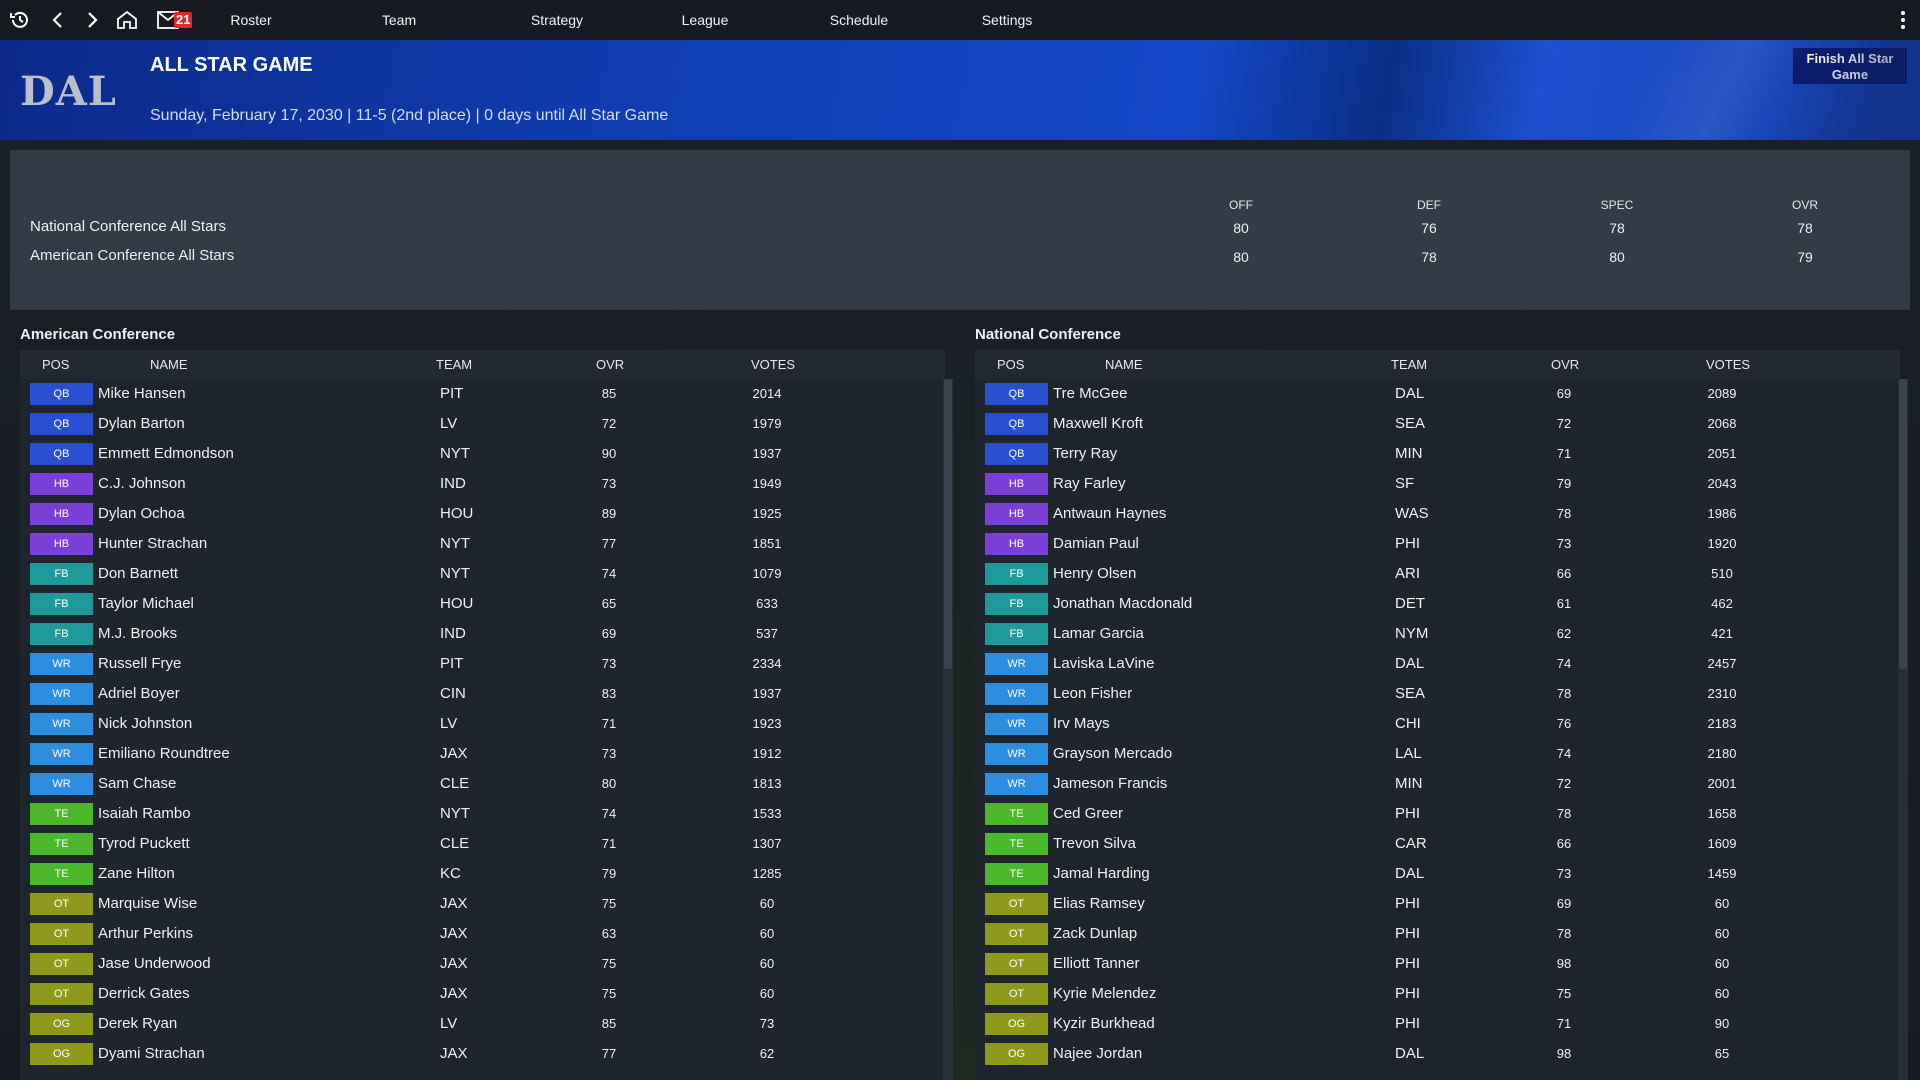 The width and height of the screenshot is (1920, 1080). I want to click on table-row: FB Taylor Michael HOU 65 633, so click(482, 604).